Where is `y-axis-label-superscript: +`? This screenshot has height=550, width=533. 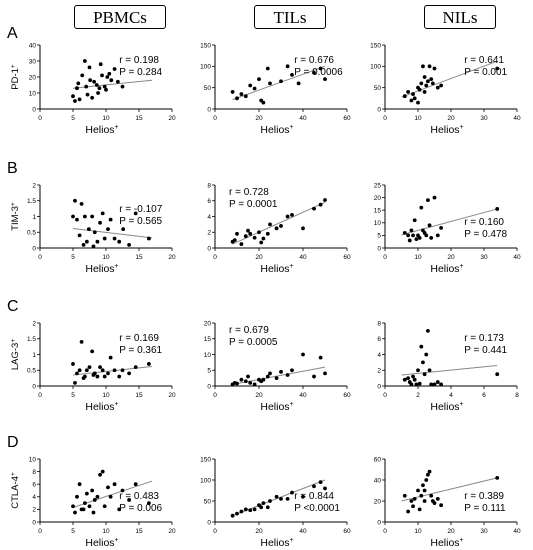 y-axis-label-superscript: + is located at coordinates (13, 66).